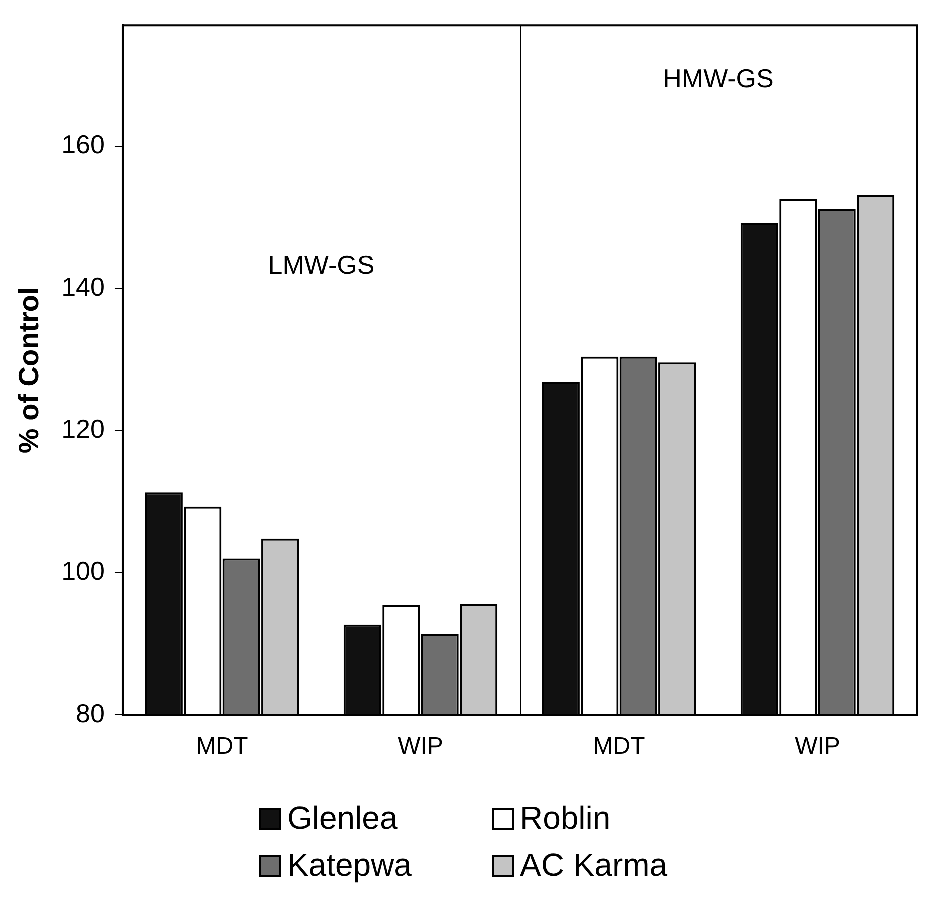 The width and height of the screenshot is (927, 901). Describe the element at coordinates (83, 429) in the screenshot. I see `y-tick-label: 120` at that location.